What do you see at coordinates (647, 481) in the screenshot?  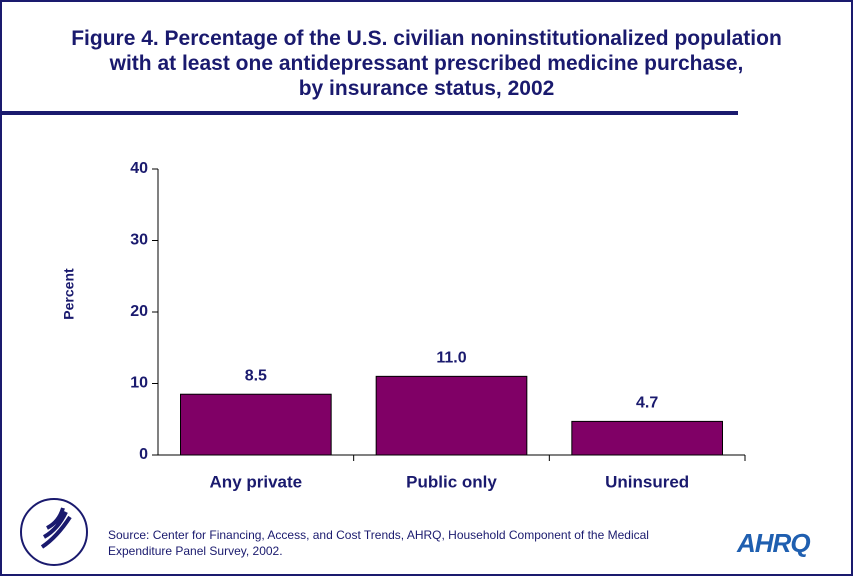 I see `x-tick-label: Uninsured` at bounding box center [647, 481].